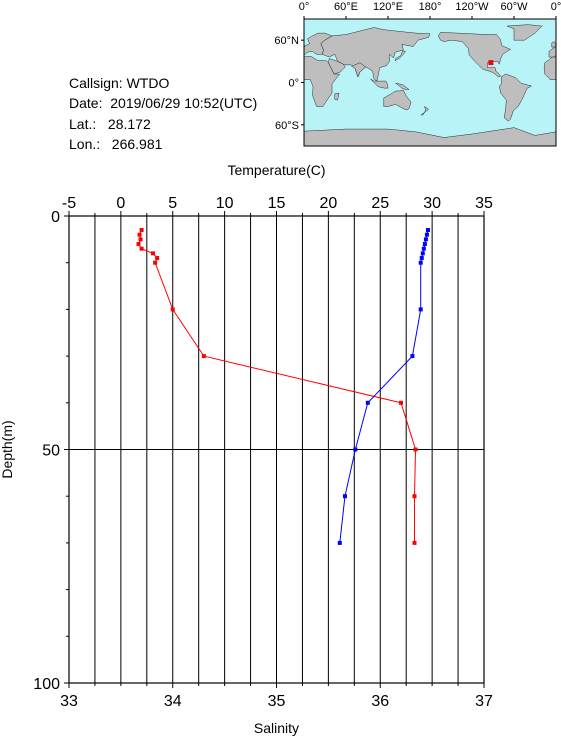 The width and height of the screenshot is (561, 737). What do you see at coordinates (514, 7) in the screenshot?
I see `map-lon-label: 60°W` at bounding box center [514, 7].